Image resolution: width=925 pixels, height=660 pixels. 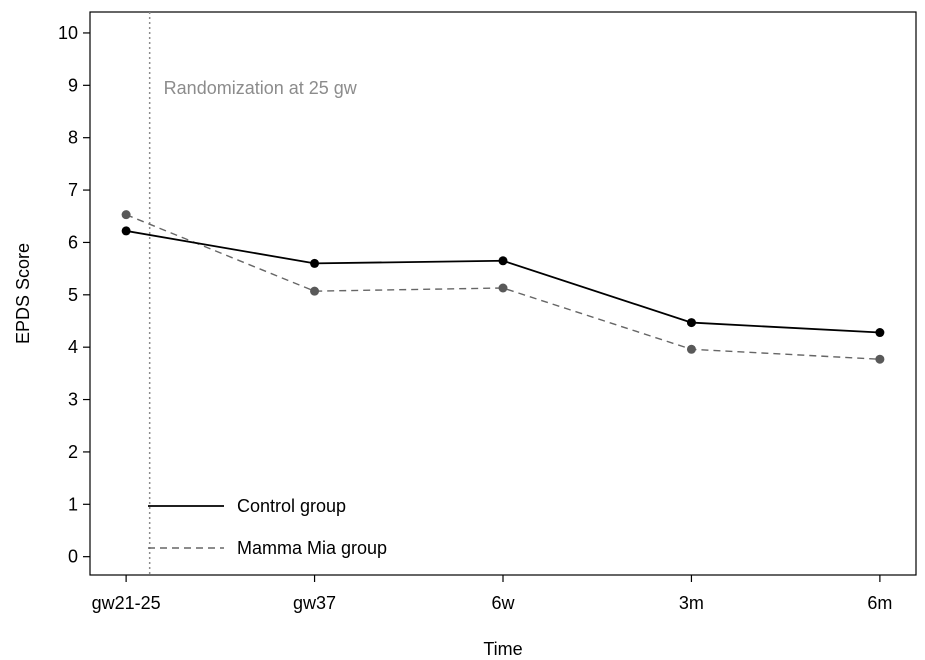 What do you see at coordinates (691, 603) in the screenshot?
I see `x-tick-label-3m: 3m` at bounding box center [691, 603].